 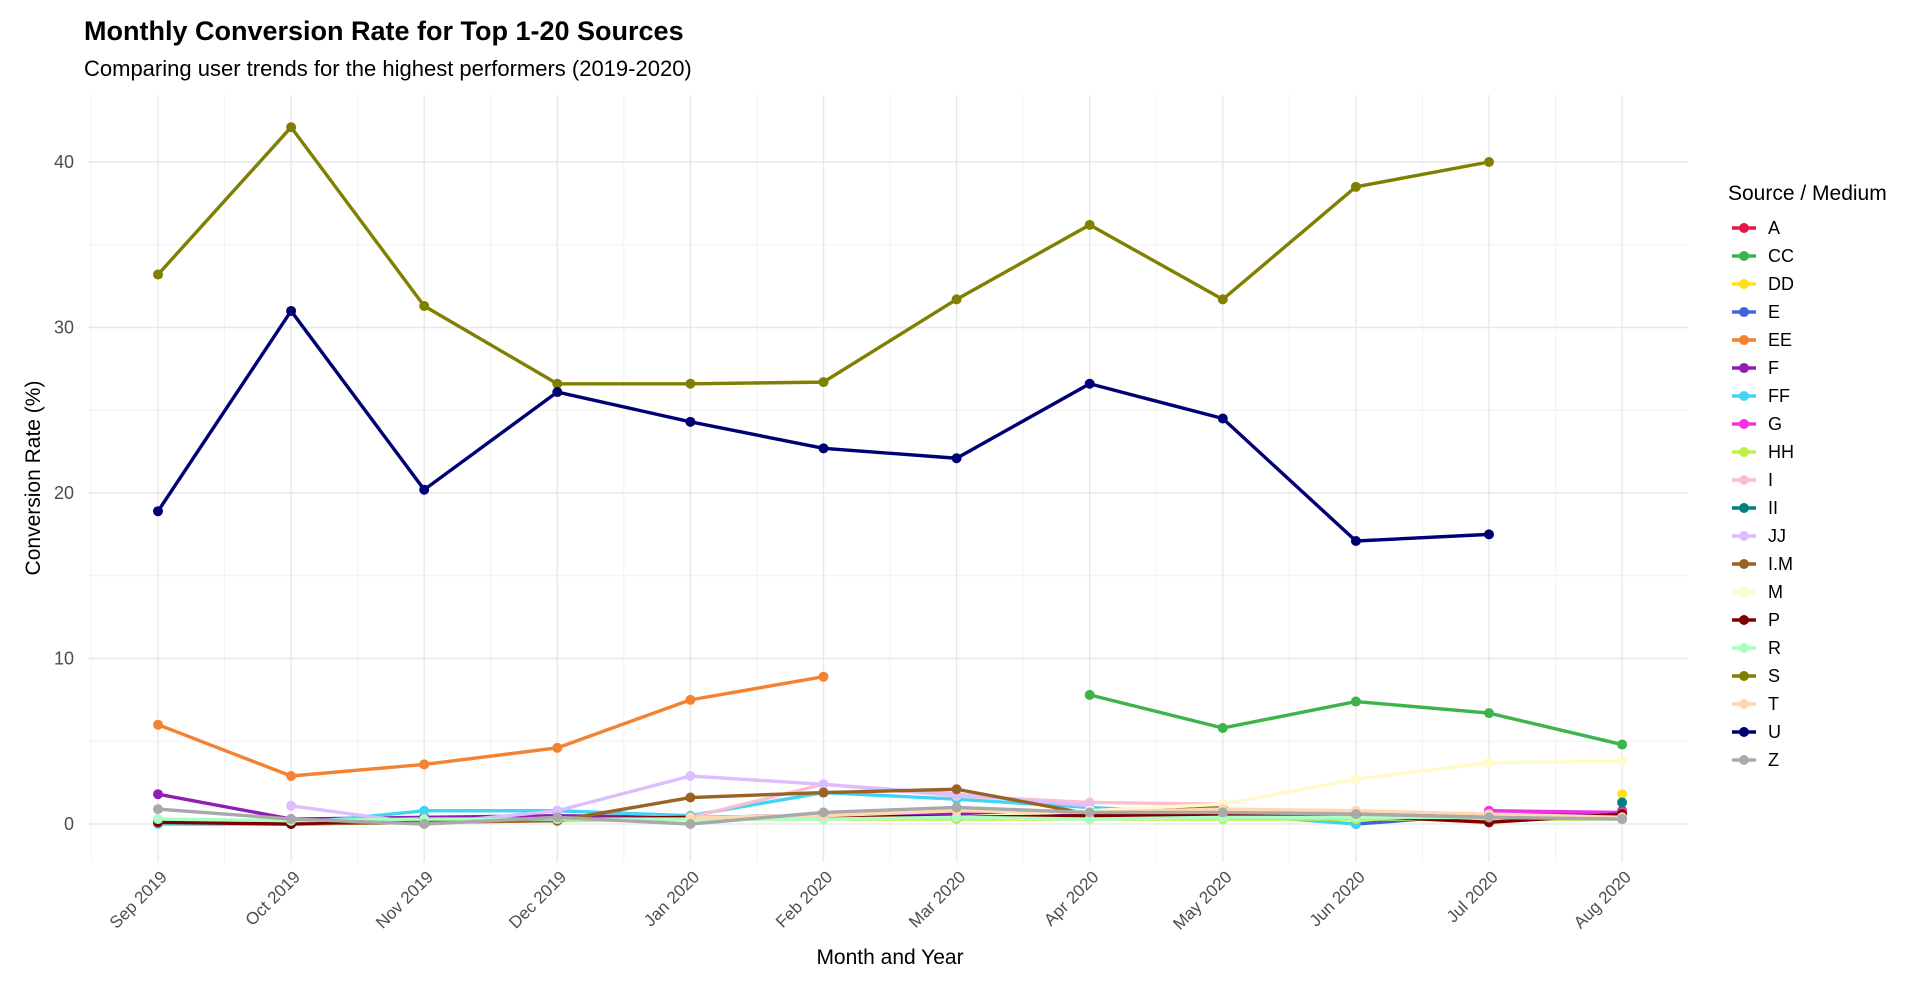 I want to click on series-line-g, so click(x=1555, y=812).